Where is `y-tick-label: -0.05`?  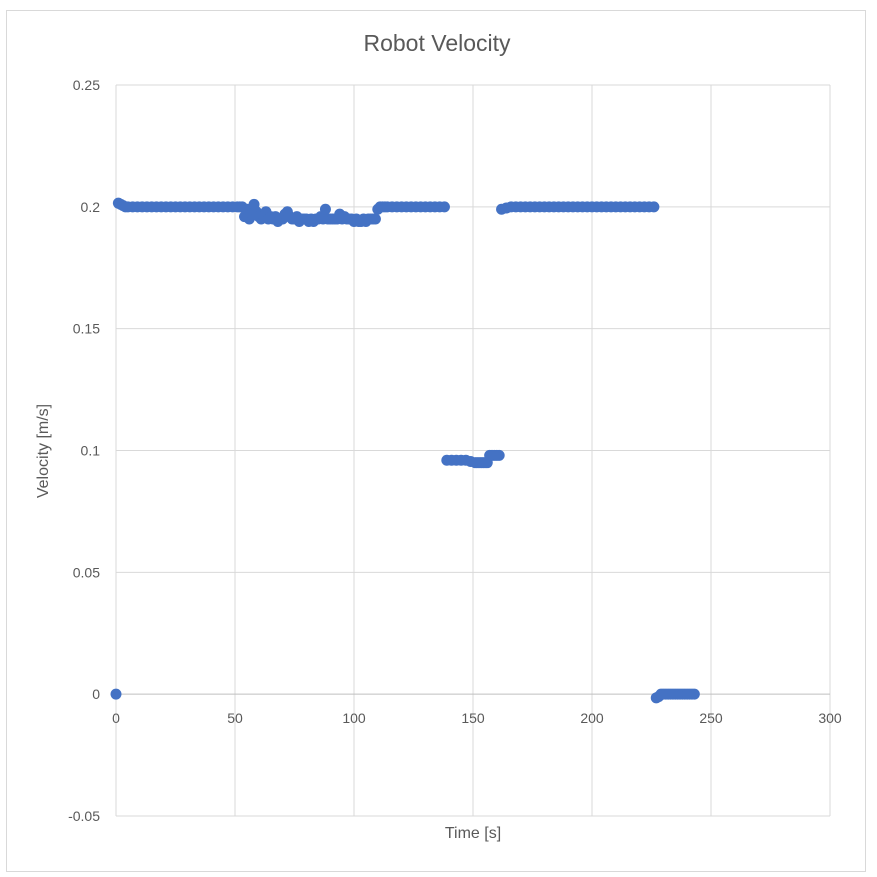 y-tick-label: -0.05 is located at coordinates (84, 816).